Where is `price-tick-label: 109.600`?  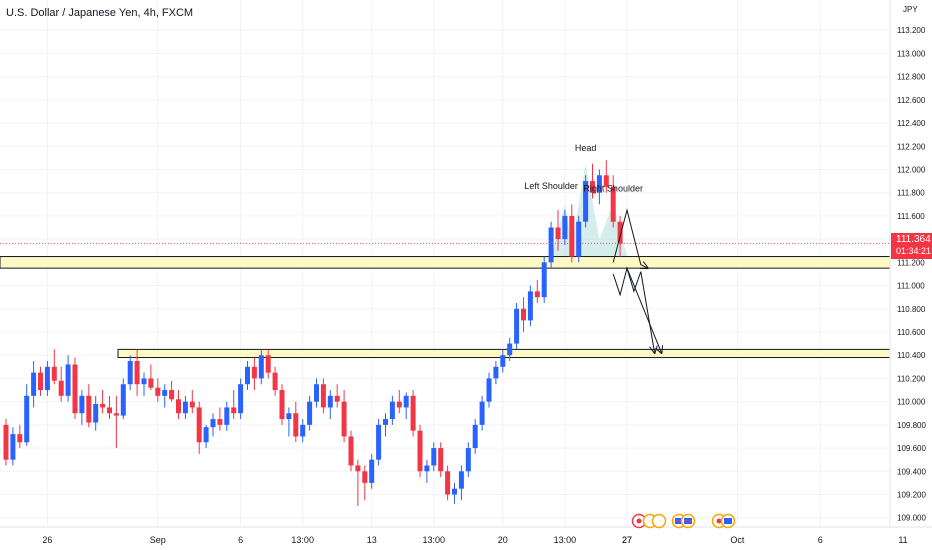
price-tick-label: 109.600 is located at coordinates (911, 448).